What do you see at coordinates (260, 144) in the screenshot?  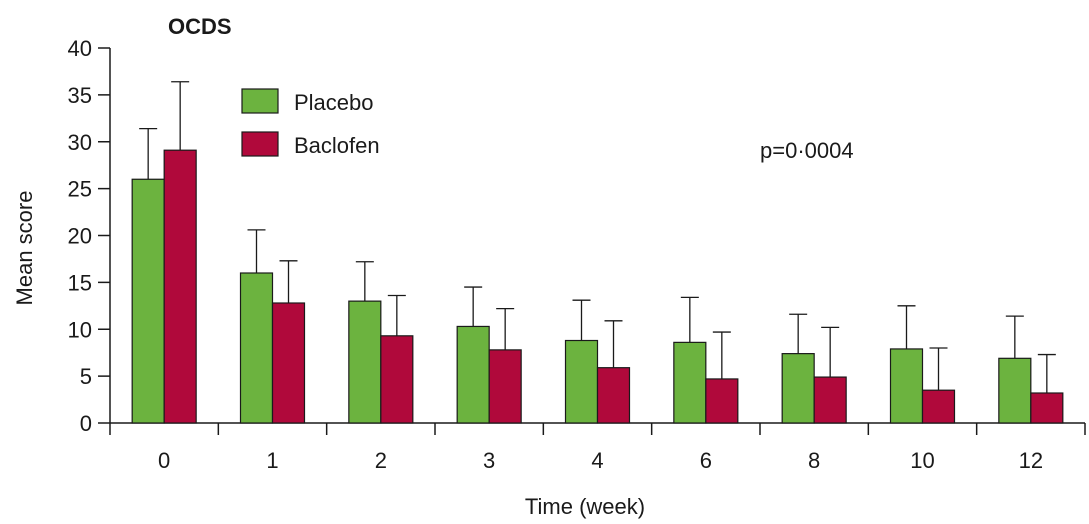 I see `legend-swatch-baclofen` at bounding box center [260, 144].